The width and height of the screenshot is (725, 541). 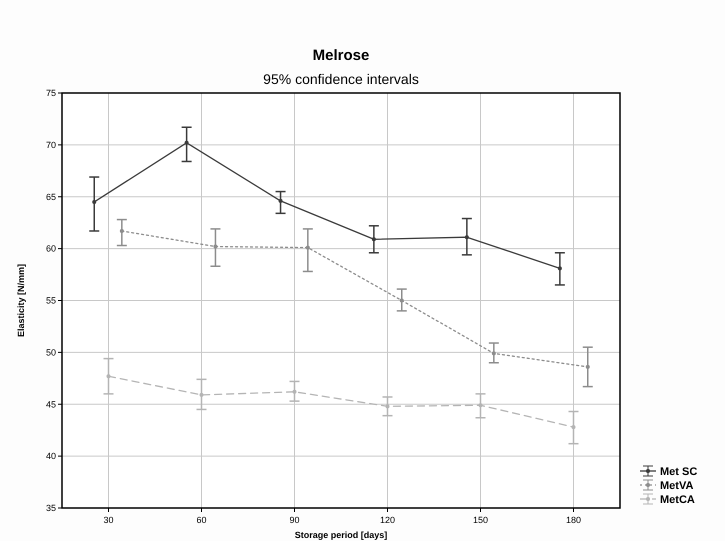 I want to click on y-tick-label: 55, so click(x=51, y=301).